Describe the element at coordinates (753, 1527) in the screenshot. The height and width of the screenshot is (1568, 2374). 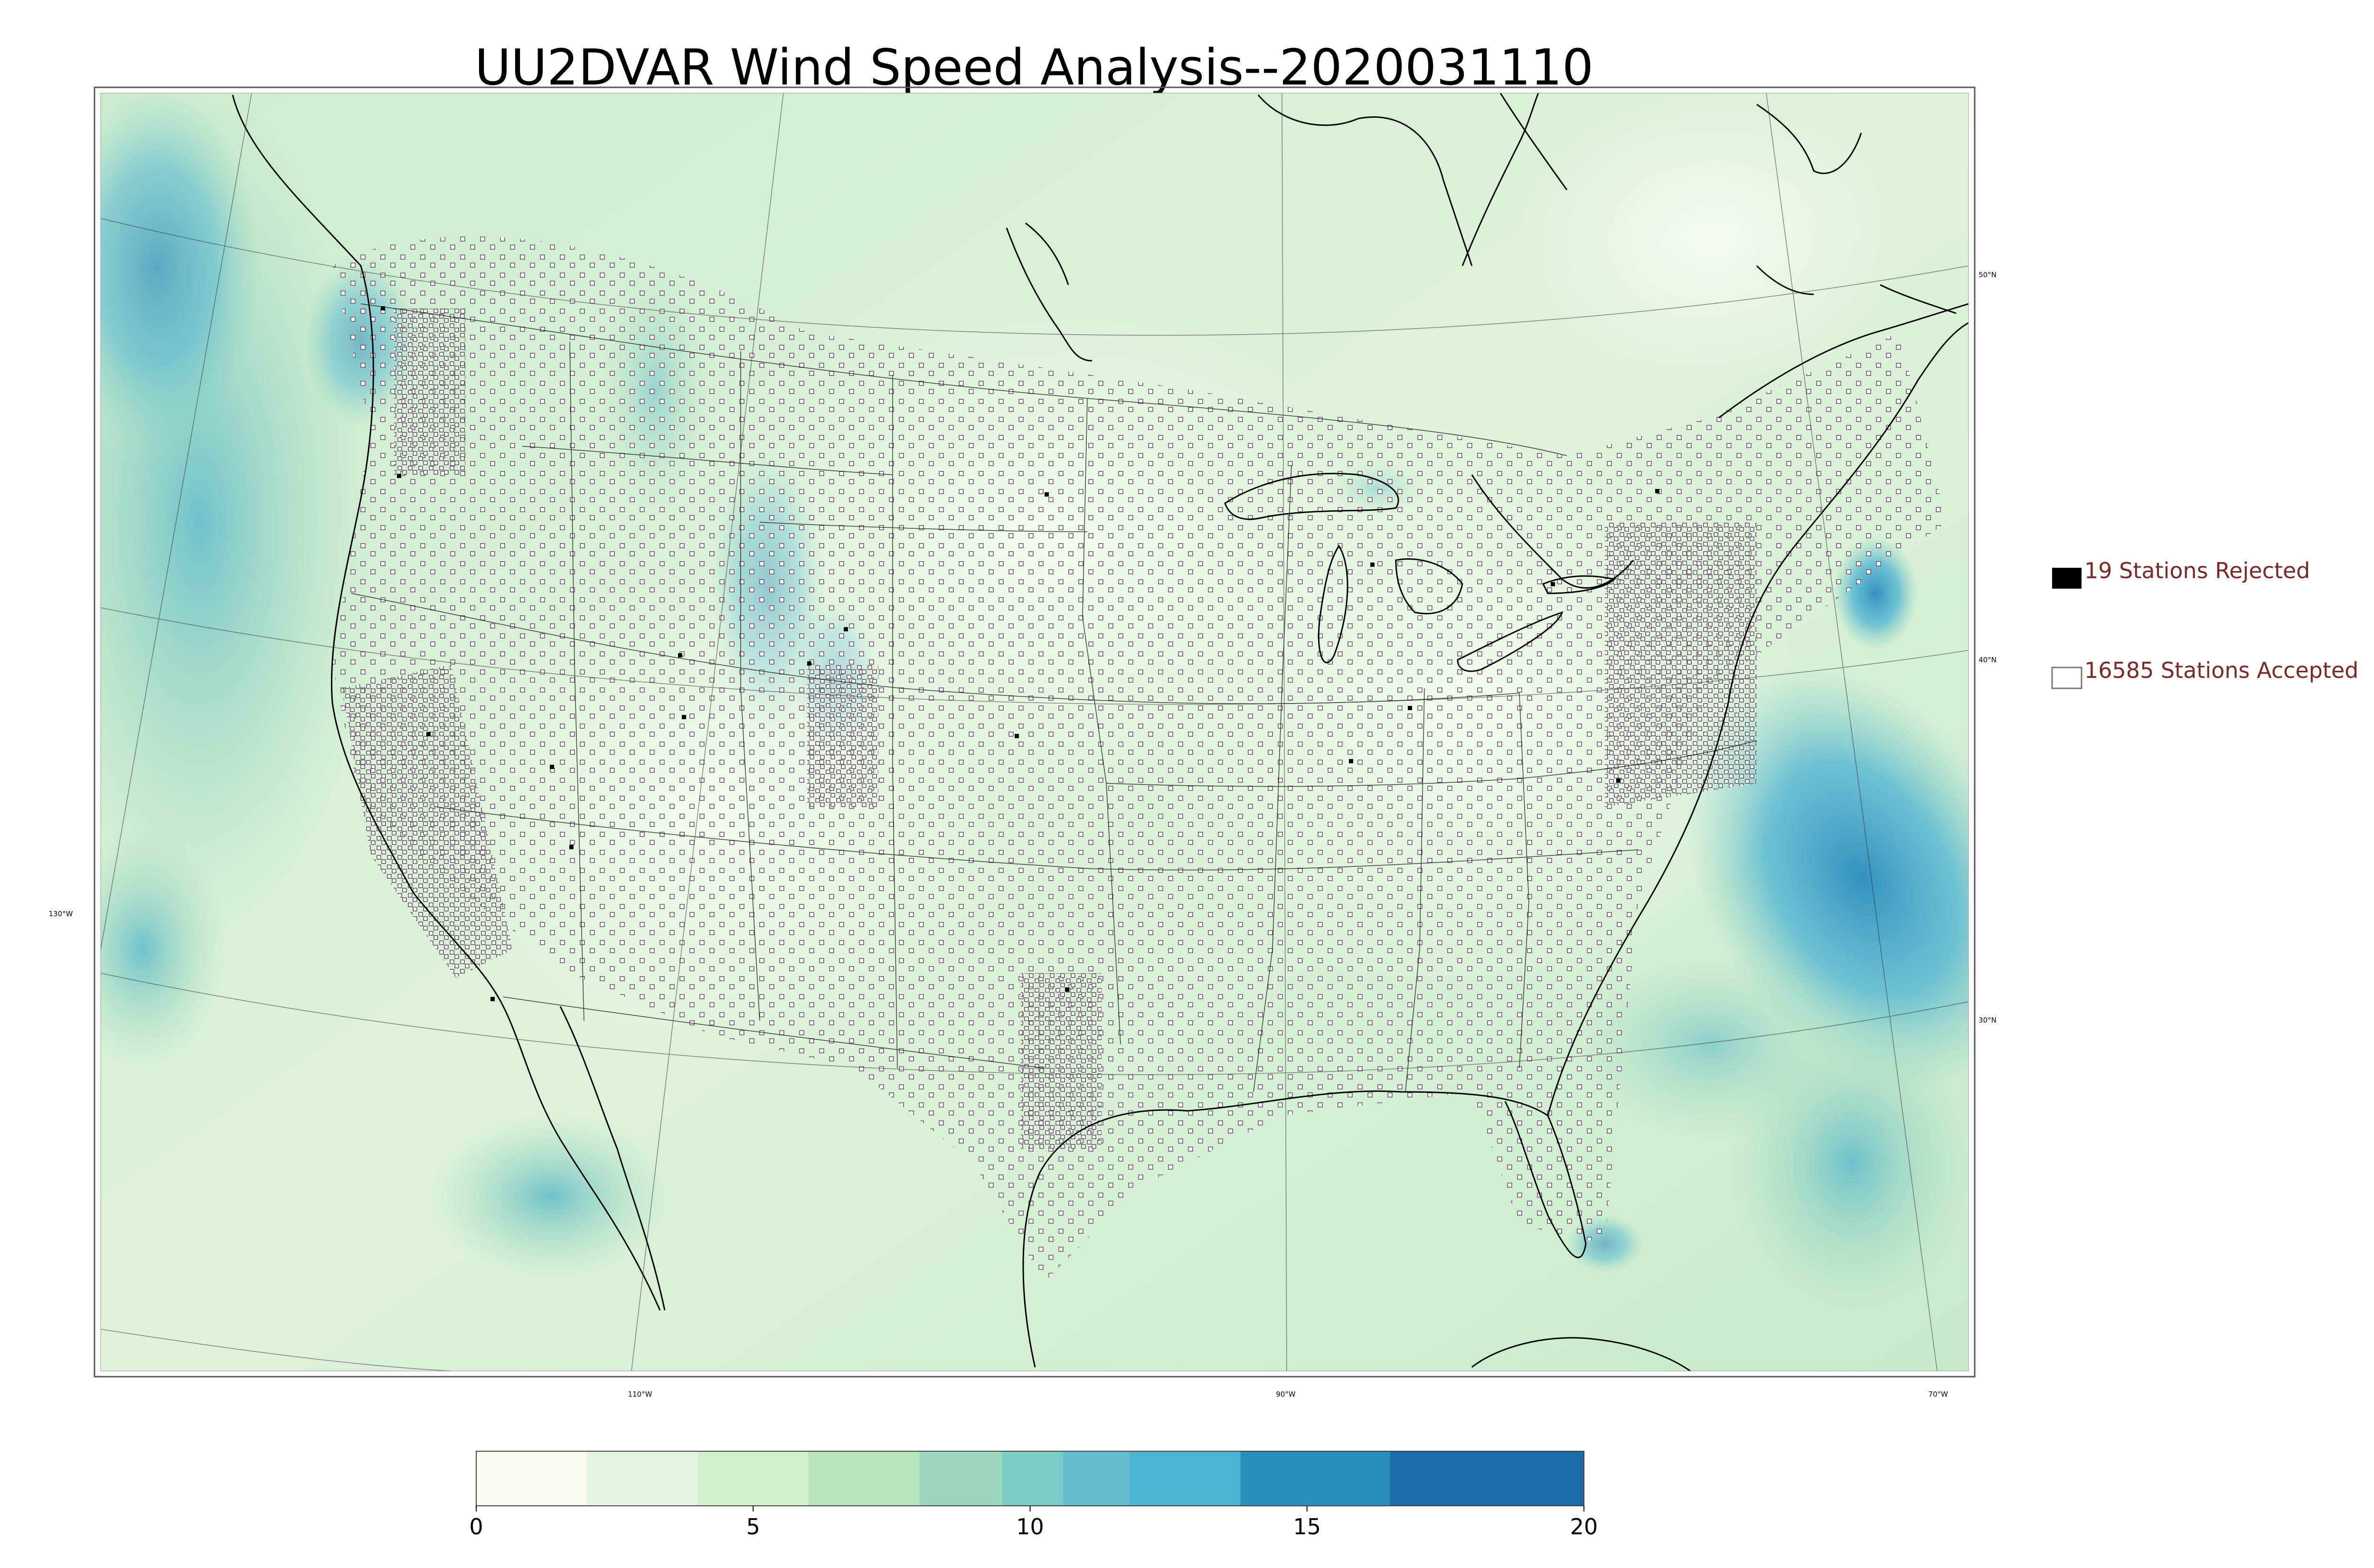
I see `colorbar-tick-label: 5` at that location.